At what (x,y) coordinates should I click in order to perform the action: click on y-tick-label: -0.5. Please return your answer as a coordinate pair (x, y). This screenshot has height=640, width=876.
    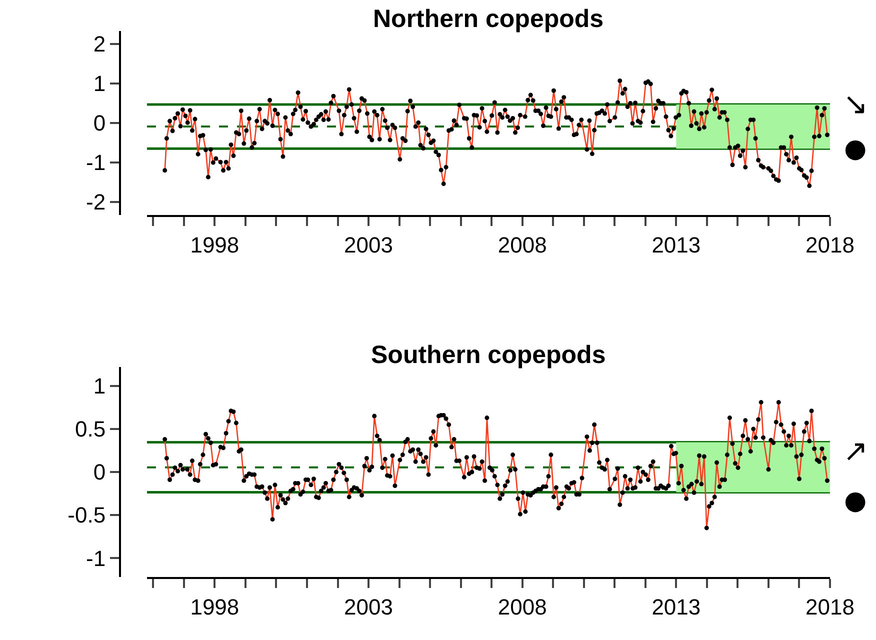
    Looking at the image, I should click on (87, 515).